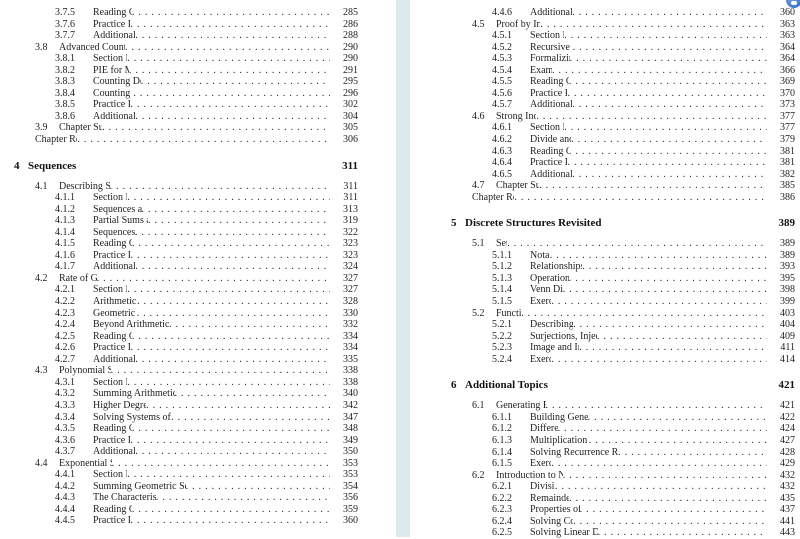 The image size is (800, 539). What do you see at coordinates (623, 385) in the screenshot?
I see `toc-chapter-entry: 6 Additional Topics 421` at bounding box center [623, 385].